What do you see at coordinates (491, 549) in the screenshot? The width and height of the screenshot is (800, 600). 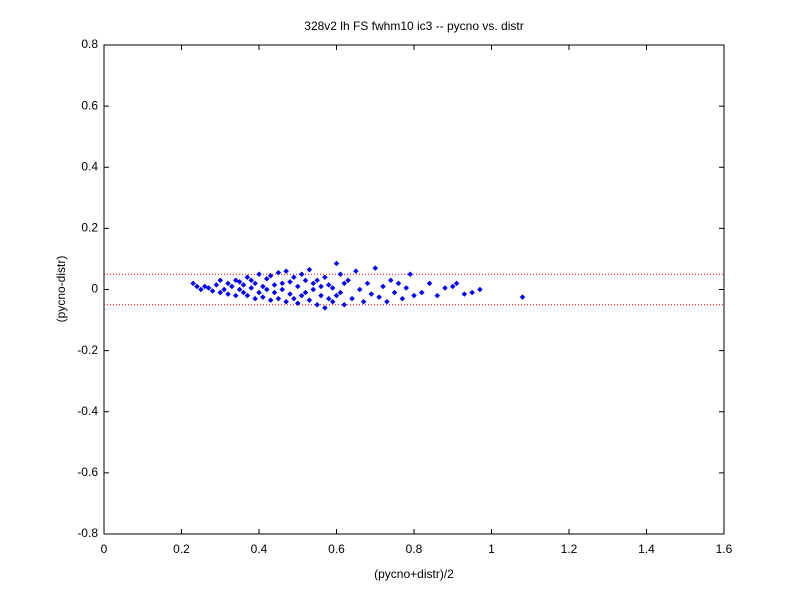 I see `x-tick-label: 1` at bounding box center [491, 549].